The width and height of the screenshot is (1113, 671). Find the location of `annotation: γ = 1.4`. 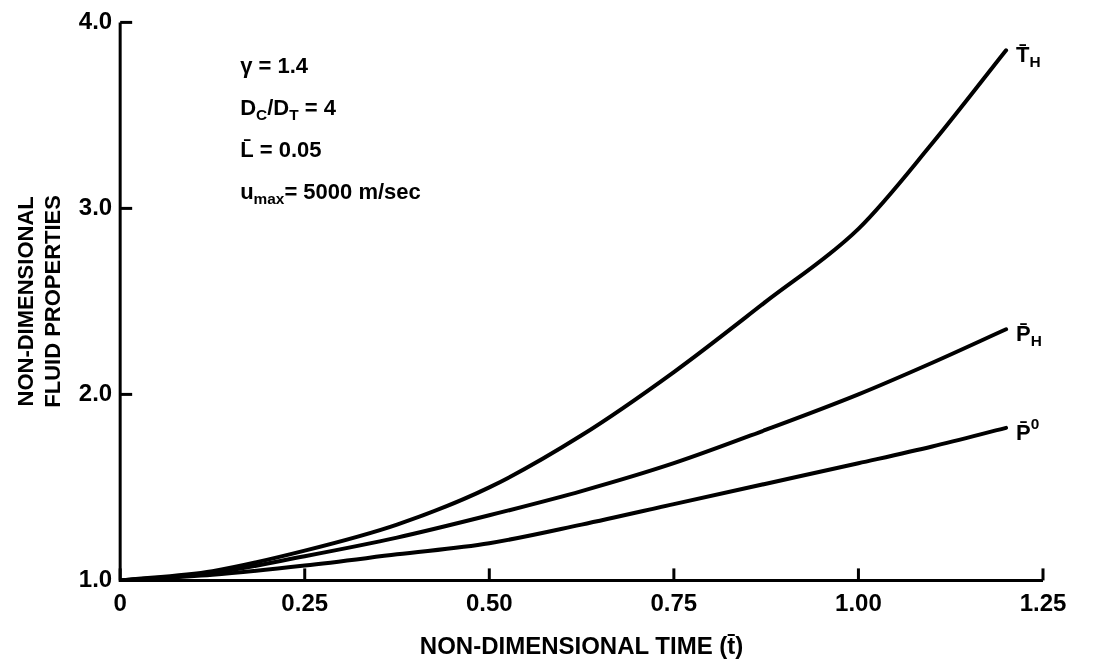

annotation: γ = 1.4 is located at coordinates (274, 66).